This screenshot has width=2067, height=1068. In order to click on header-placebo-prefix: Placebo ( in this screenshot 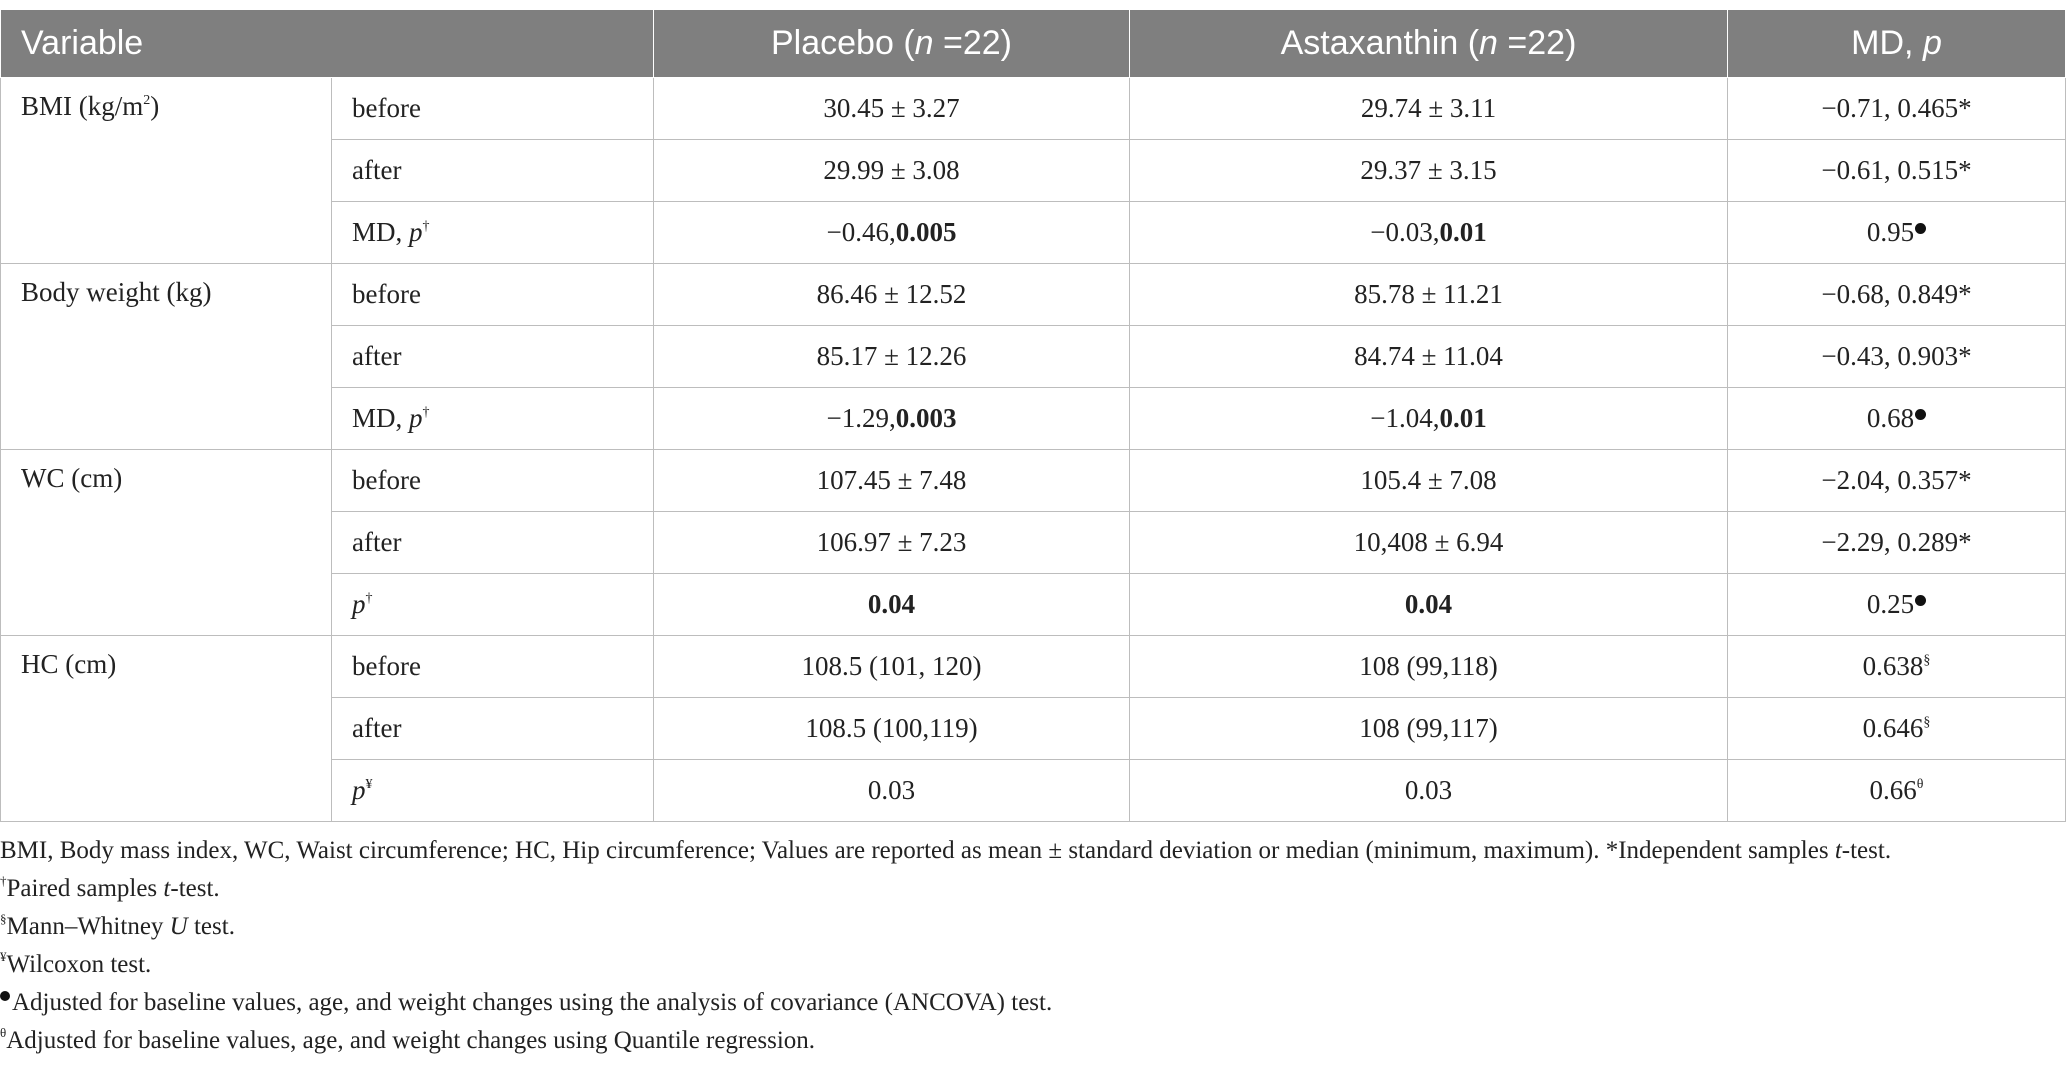, I will do `click(843, 43)`.